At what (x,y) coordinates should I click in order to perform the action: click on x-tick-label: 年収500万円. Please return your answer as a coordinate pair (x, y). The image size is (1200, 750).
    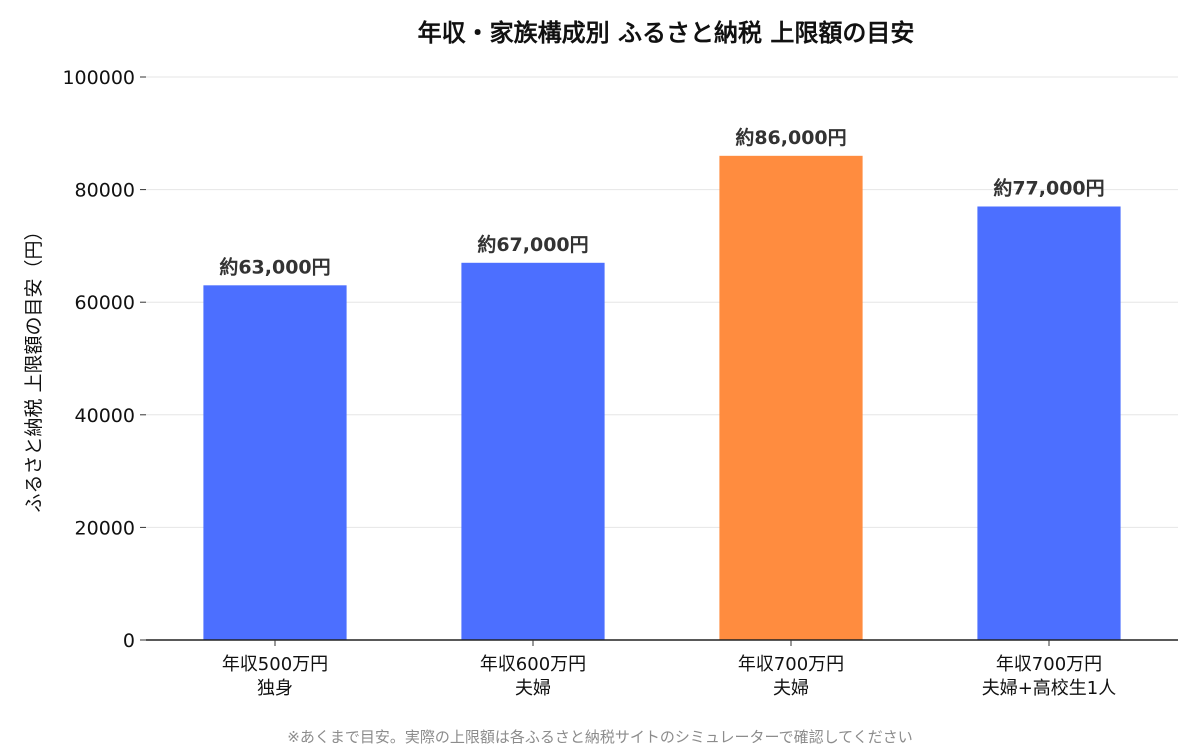
    Looking at the image, I should click on (275, 664).